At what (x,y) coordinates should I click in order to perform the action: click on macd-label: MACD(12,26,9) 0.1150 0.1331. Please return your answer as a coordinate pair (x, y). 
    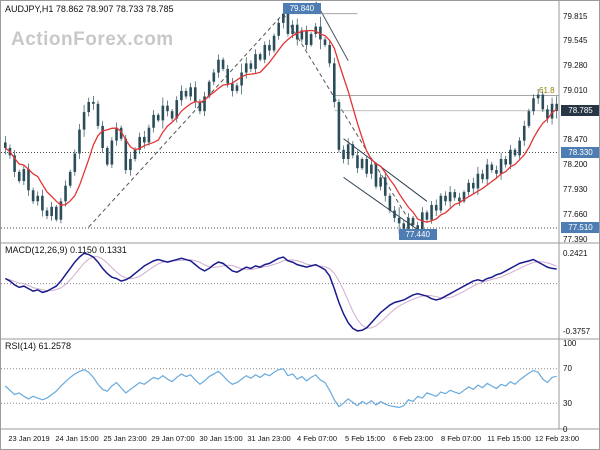
    Looking at the image, I should click on (66, 250).